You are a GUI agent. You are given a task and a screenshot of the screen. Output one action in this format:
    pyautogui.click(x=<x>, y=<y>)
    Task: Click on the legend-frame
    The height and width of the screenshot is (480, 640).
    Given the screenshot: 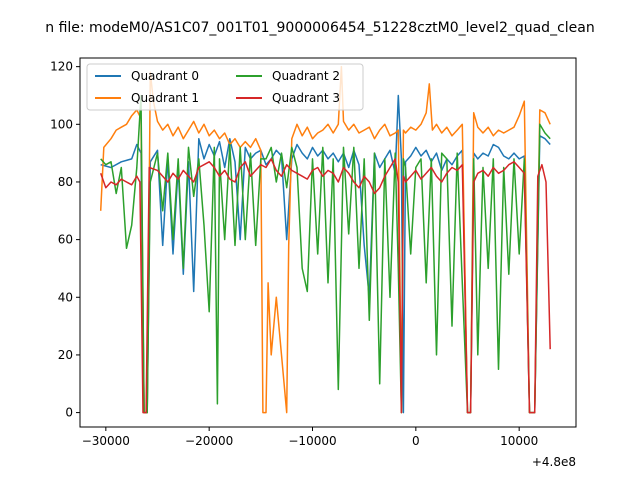 What is the action you would take?
    pyautogui.click(x=225, y=87)
    